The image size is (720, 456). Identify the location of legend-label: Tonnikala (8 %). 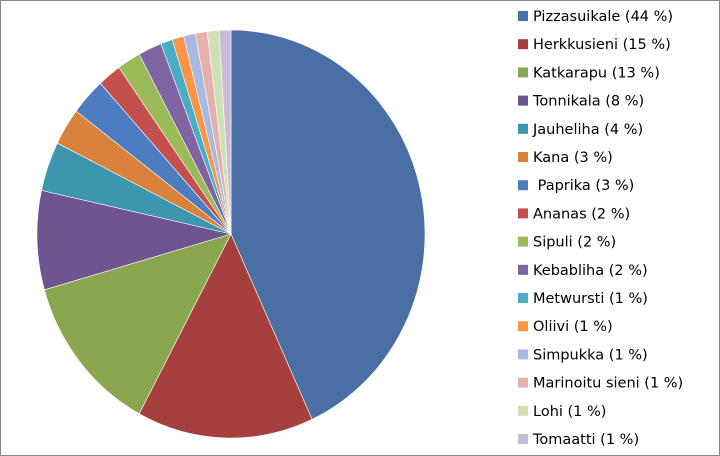
(588, 102).